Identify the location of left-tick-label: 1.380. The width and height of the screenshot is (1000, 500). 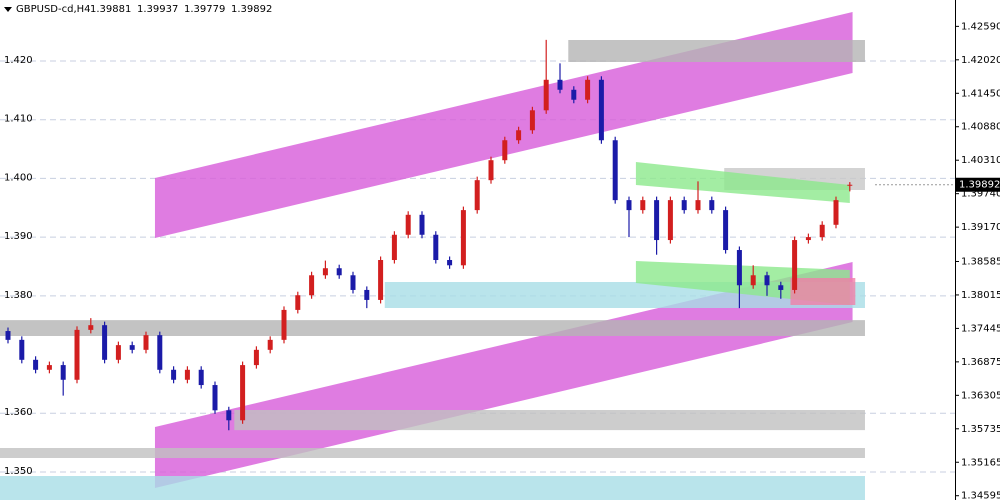
(18, 295).